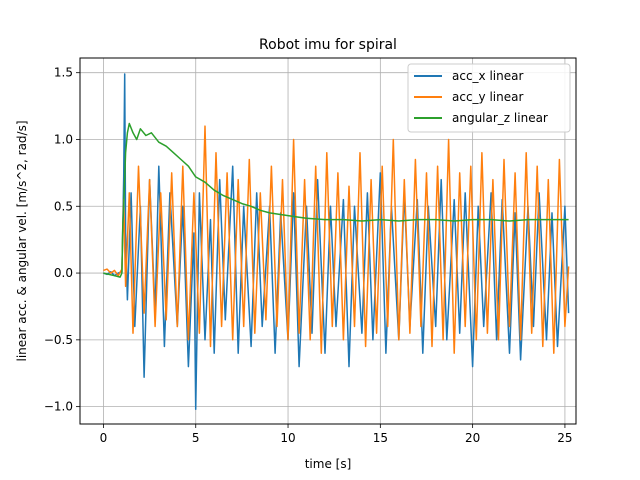 The image size is (640, 480). I want to click on x-tick-label: 5, so click(196, 438).